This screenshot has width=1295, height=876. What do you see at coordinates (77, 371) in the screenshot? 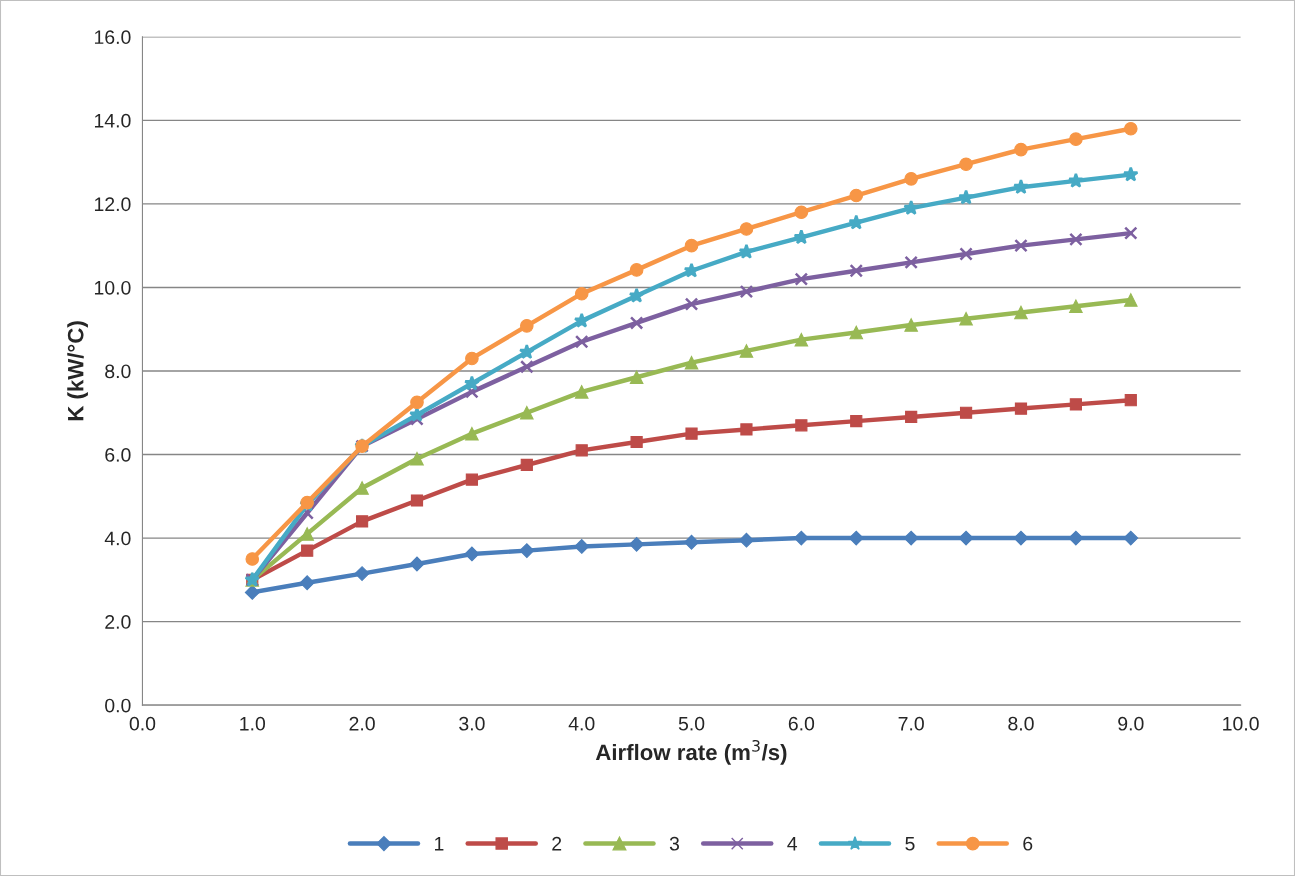
I see `y-axis-title: K (kW/°C)` at bounding box center [77, 371].